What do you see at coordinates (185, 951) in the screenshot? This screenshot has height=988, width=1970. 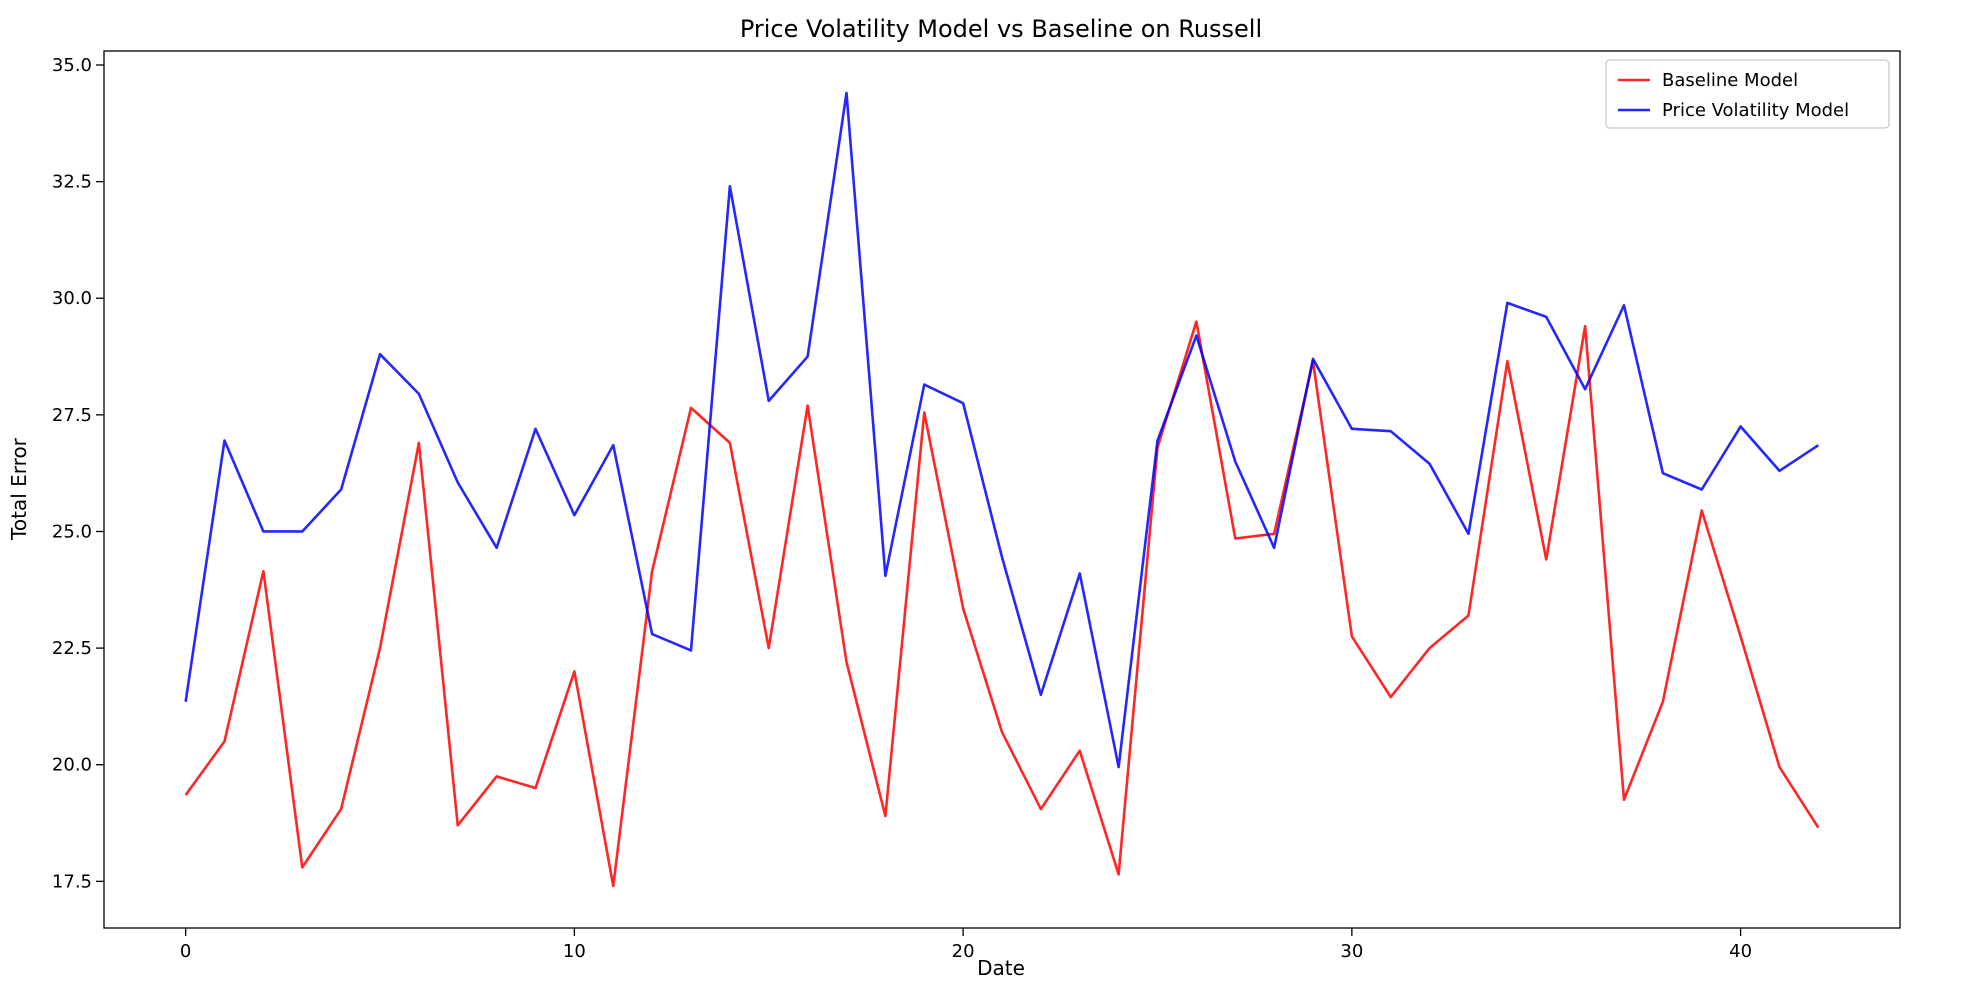 I see `x-tick-label: 0` at bounding box center [185, 951].